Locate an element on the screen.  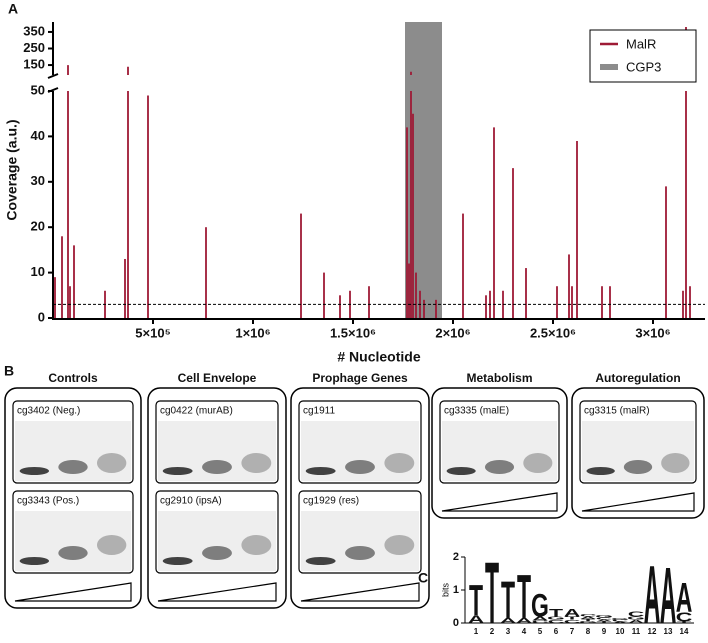
gel-label: cg0422 (murAB) is located at coordinates (196, 411).